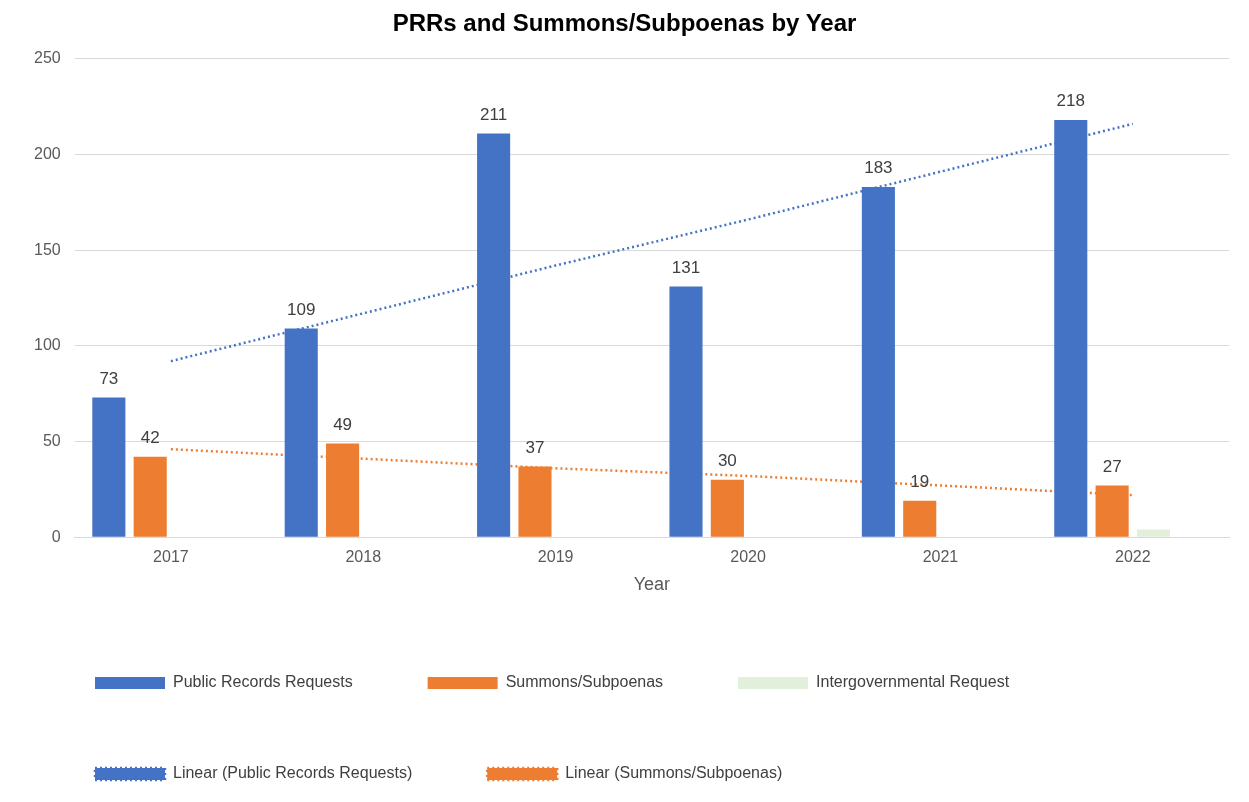  Describe the element at coordinates (293, 773) in the screenshot. I see `legend-label: Linear (Public Records Requests)` at that location.